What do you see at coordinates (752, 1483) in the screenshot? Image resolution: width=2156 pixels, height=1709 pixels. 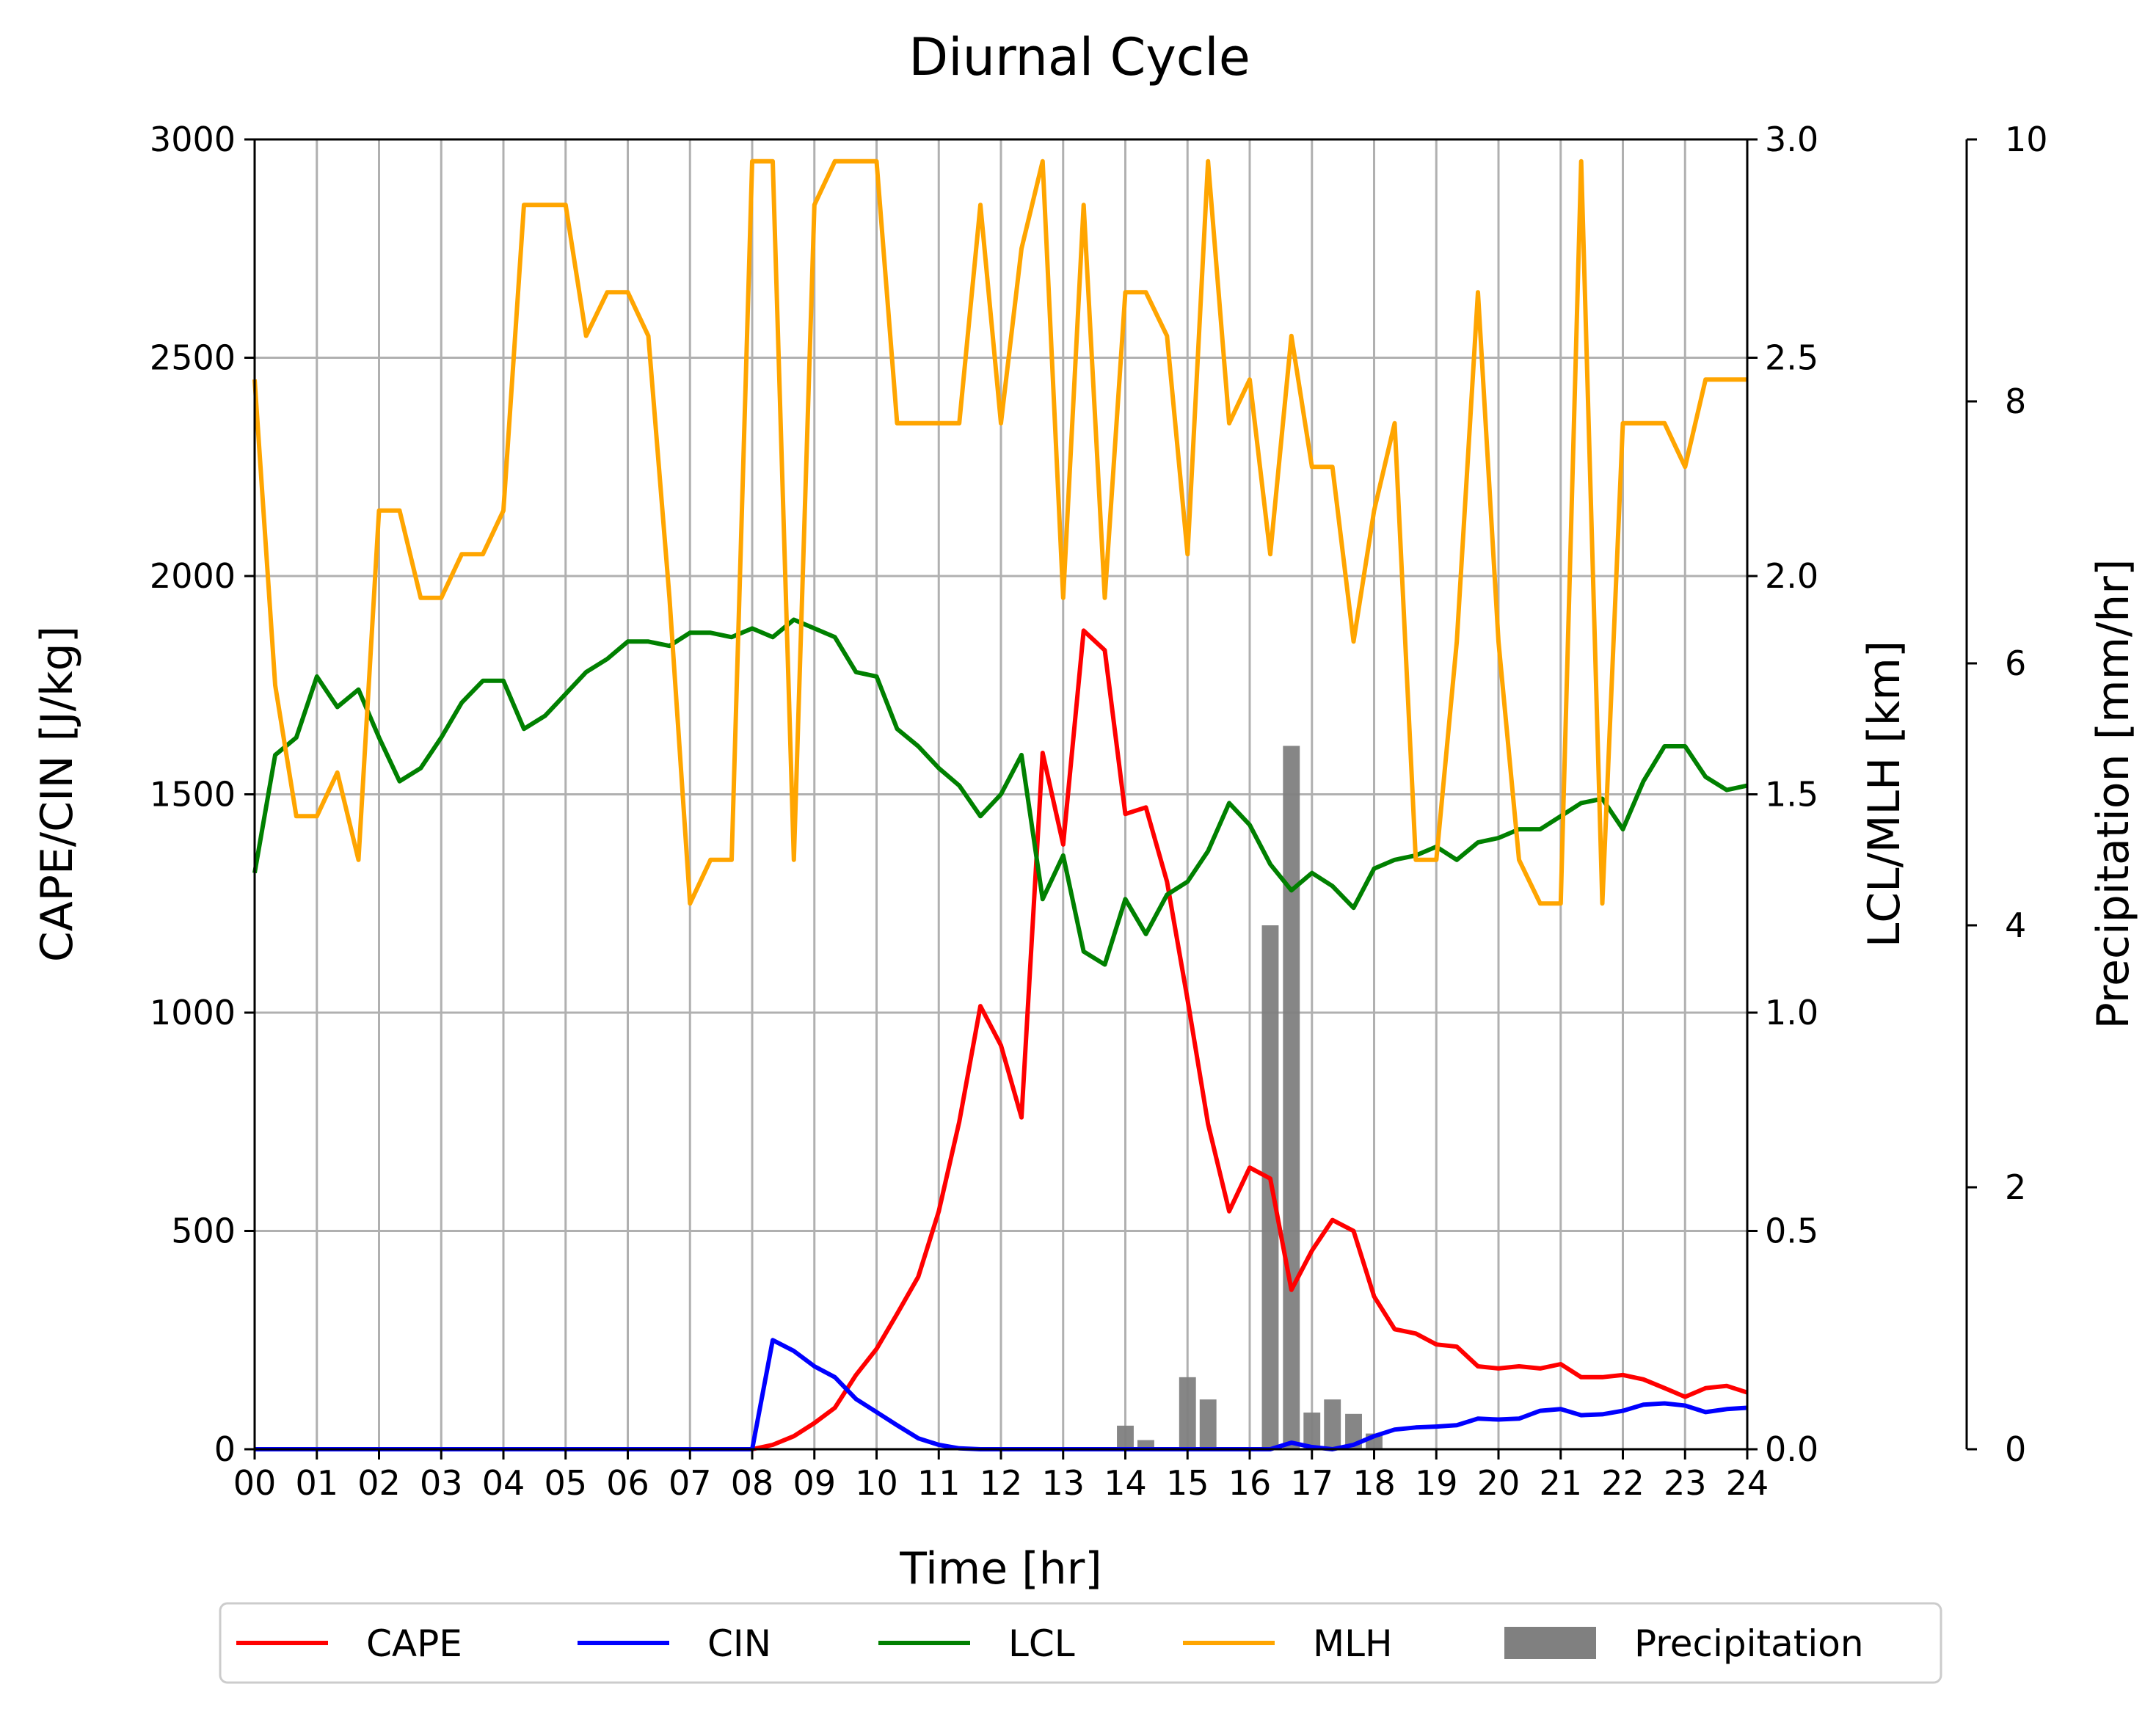 I see `x-tick-label: 08` at bounding box center [752, 1483].